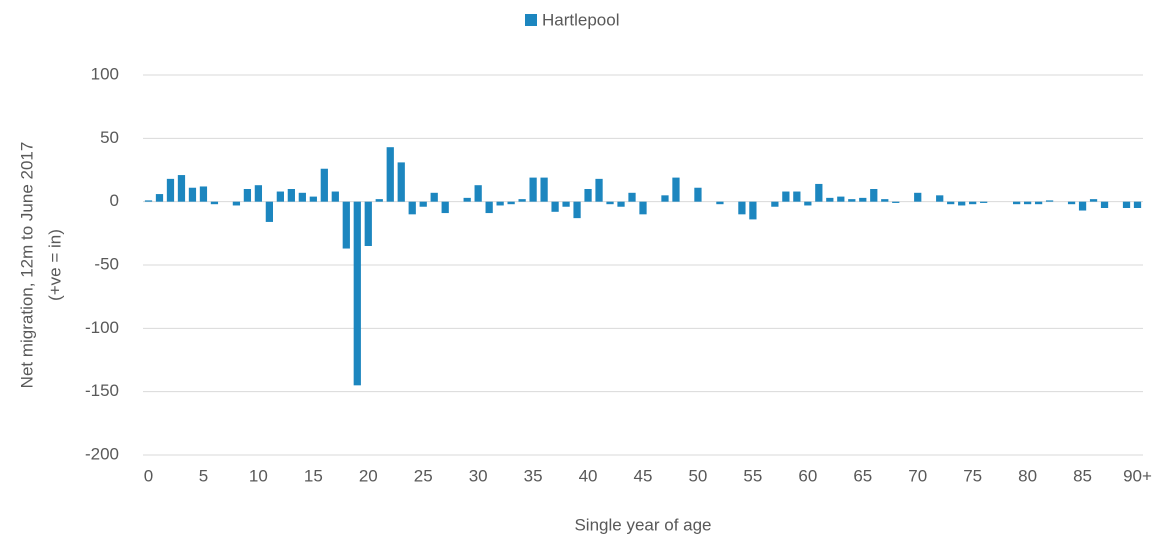  Describe the element at coordinates (423, 475) in the screenshot. I see `x-tick-label: 25` at that location.